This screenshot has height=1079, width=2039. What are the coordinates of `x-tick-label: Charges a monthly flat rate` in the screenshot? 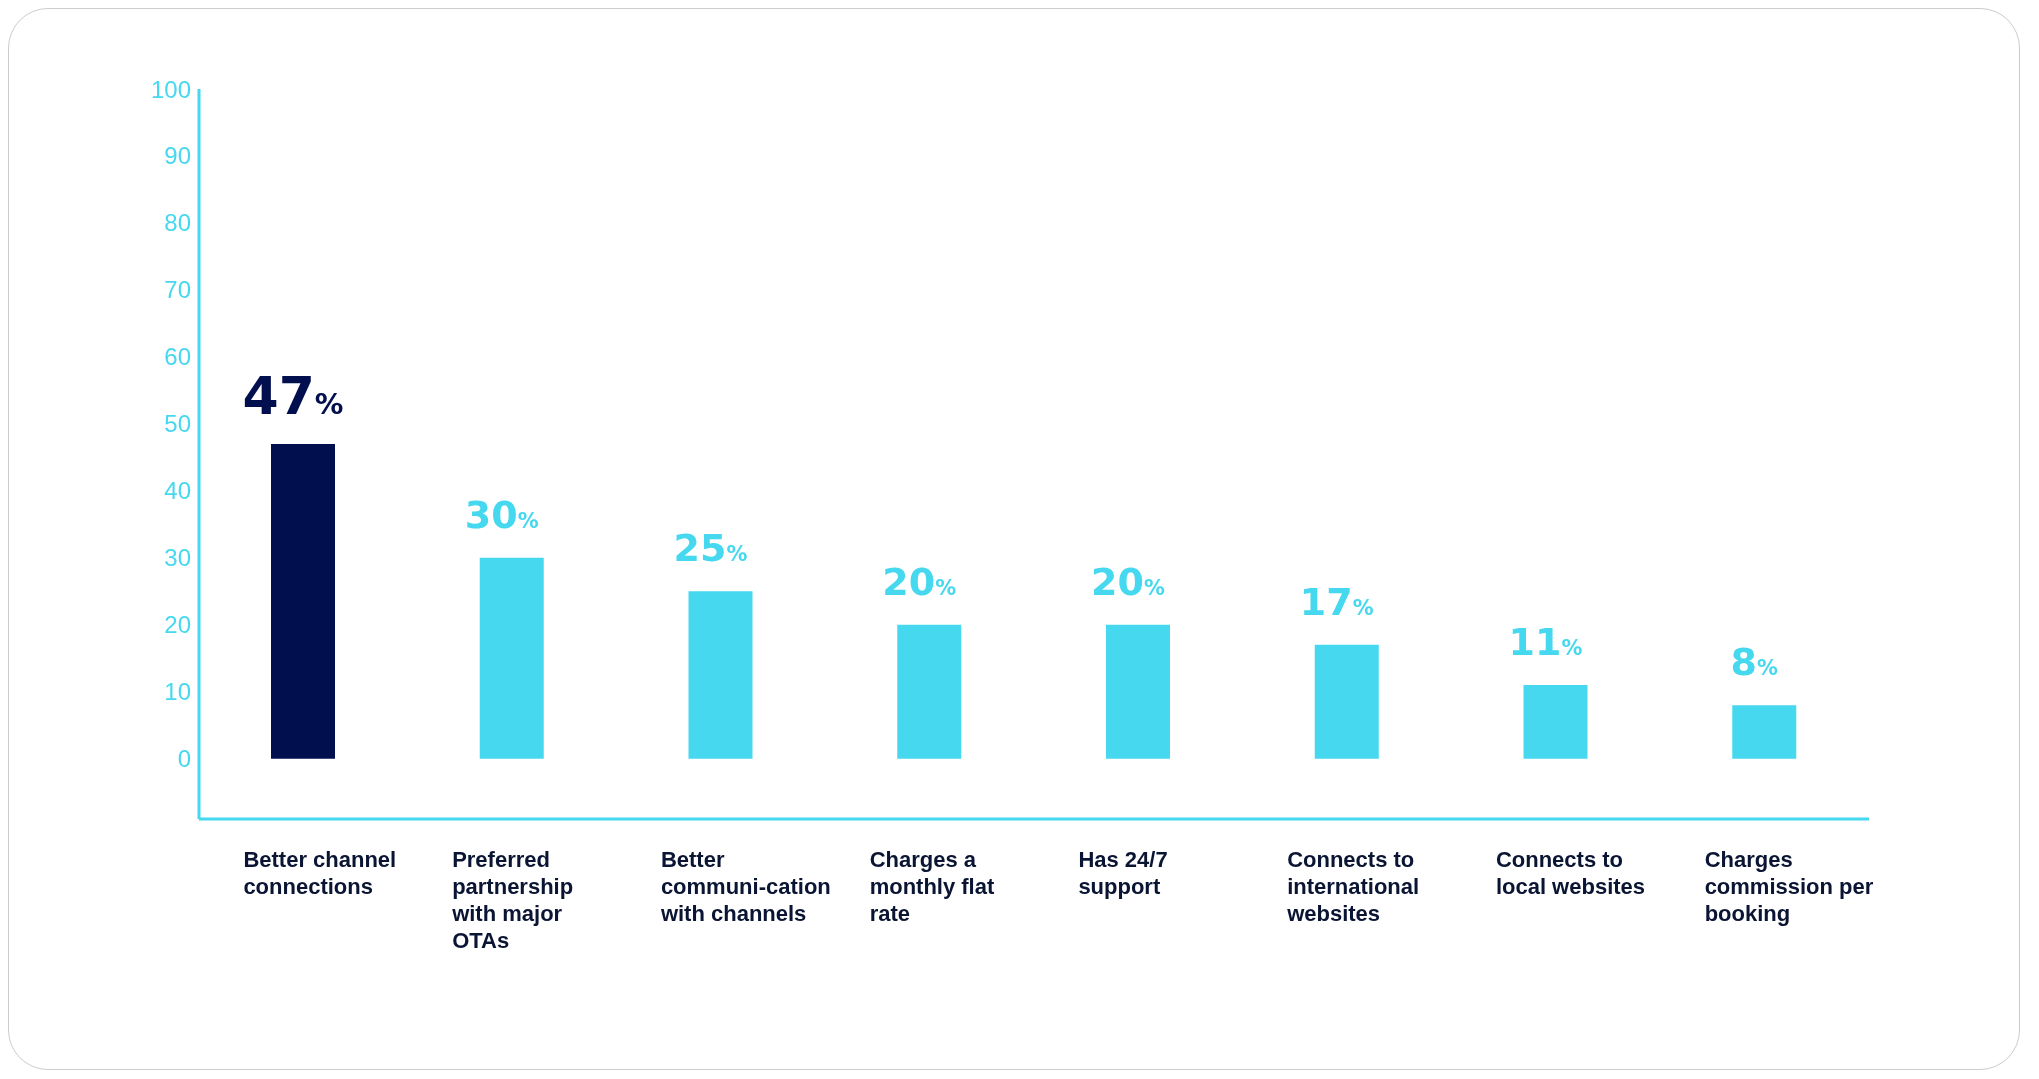 It's located at (932, 886).